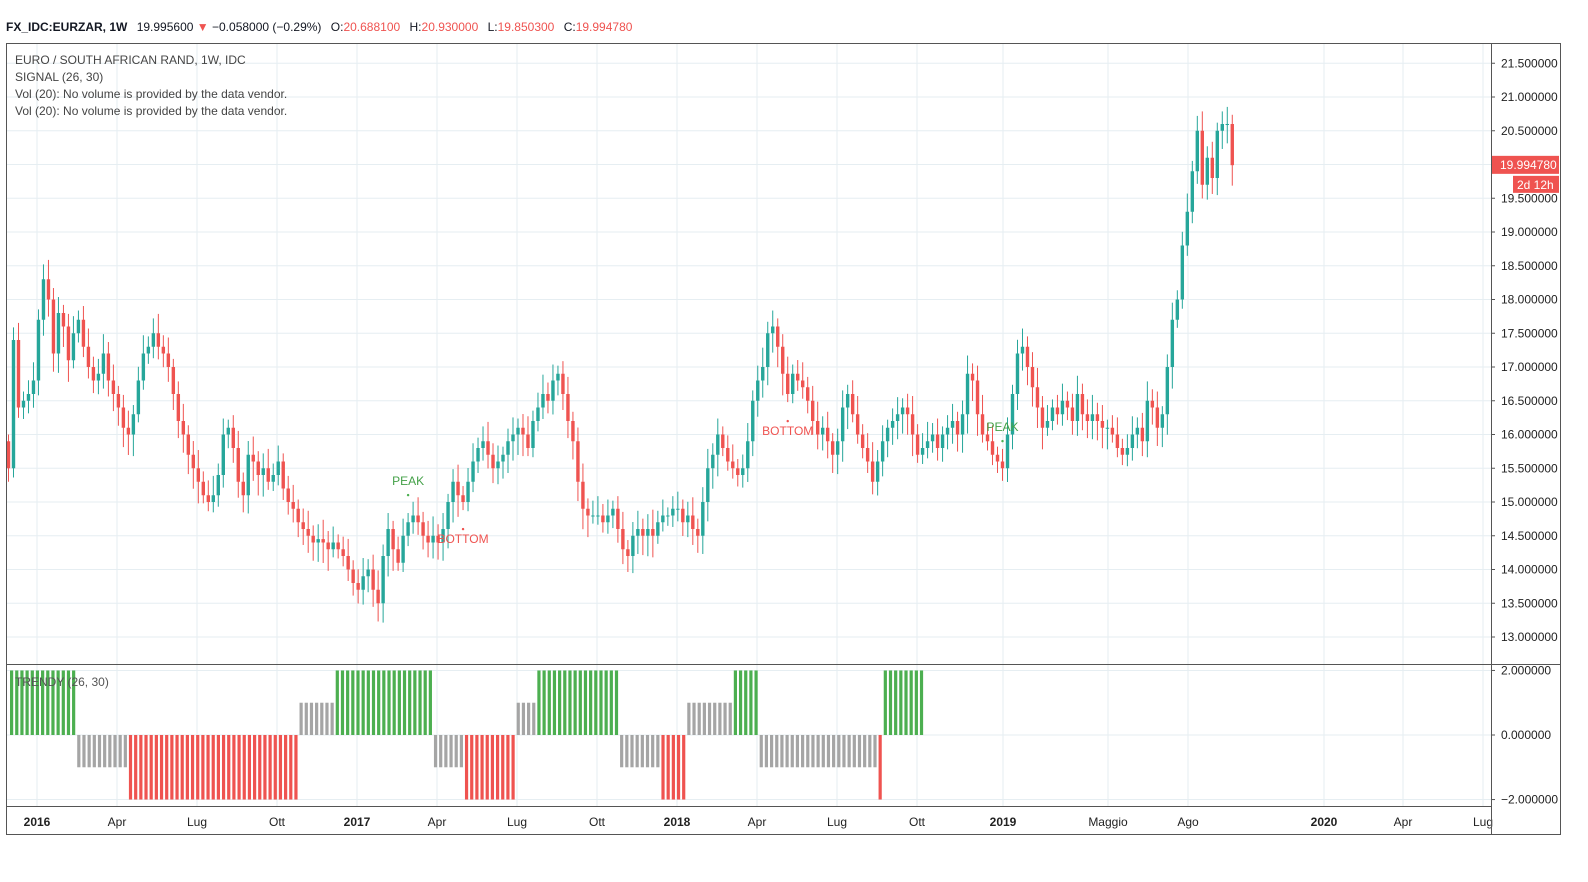  I want to click on legend-title: EURO / SOUTH AFRICAN RAND, 1W, IDC, so click(130, 60).